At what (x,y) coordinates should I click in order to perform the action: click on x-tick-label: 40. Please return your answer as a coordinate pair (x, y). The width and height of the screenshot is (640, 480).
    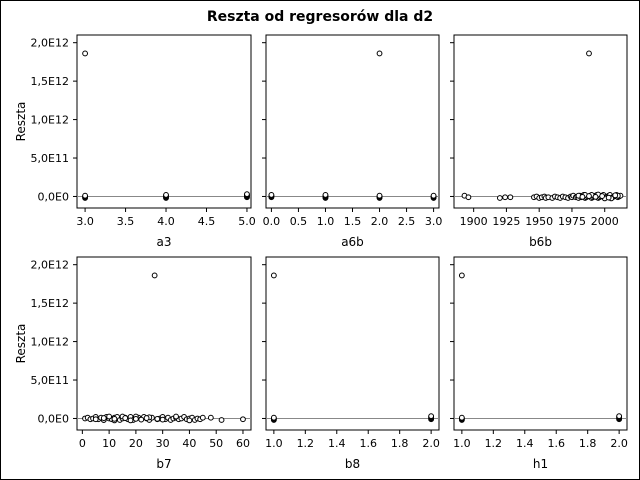
    Looking at the image, I should click on (189, 443).